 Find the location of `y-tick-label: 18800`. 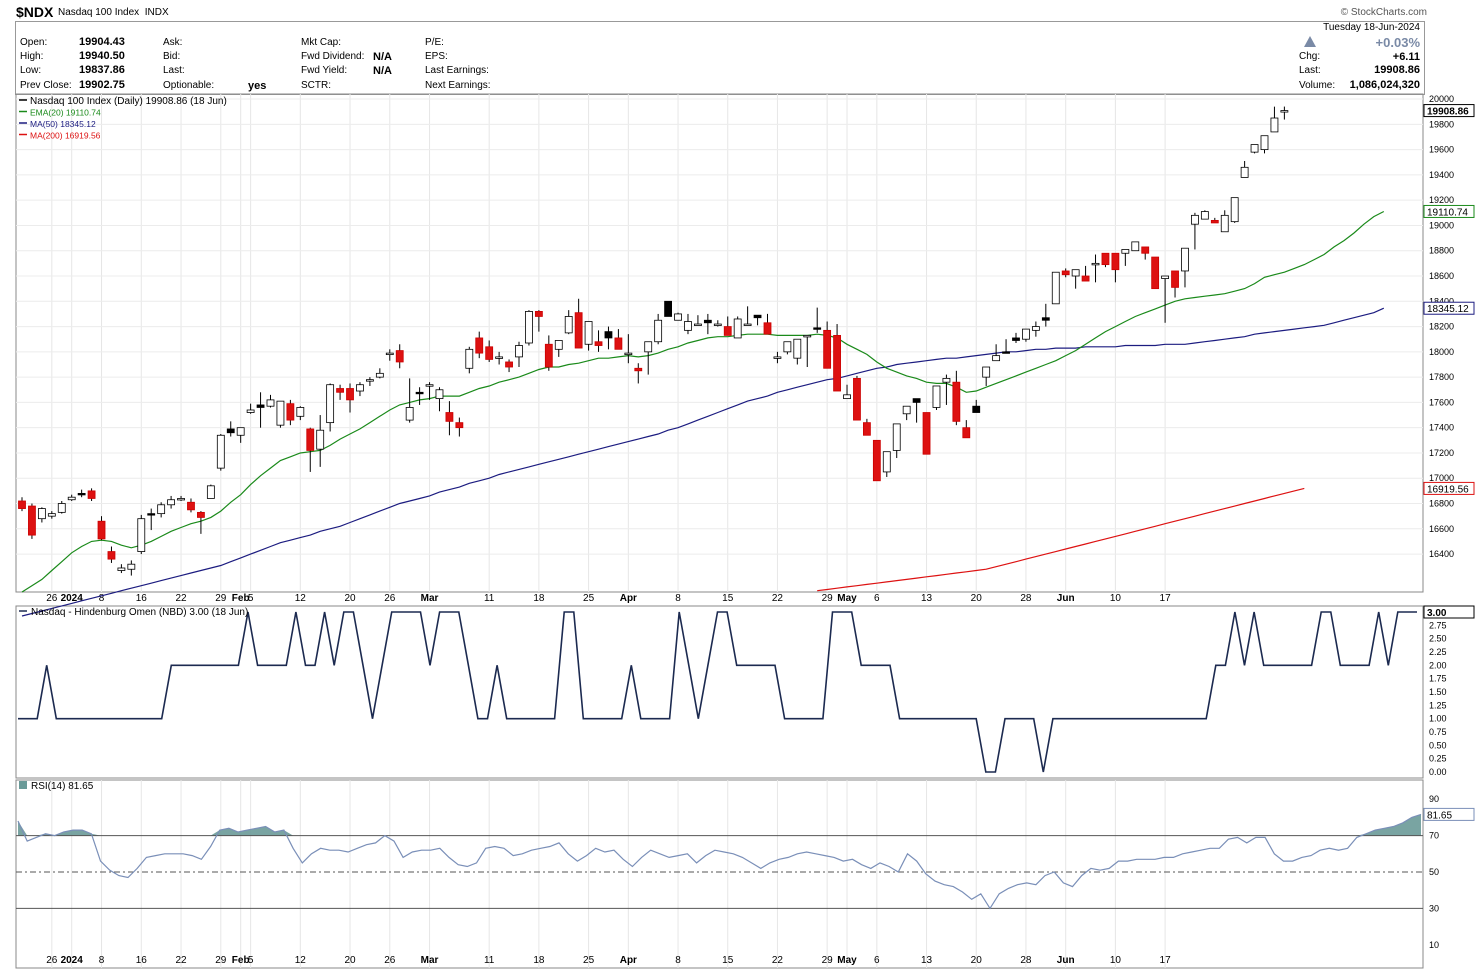

y-tick-label: 18800 is located at coordinates (1441, 251).